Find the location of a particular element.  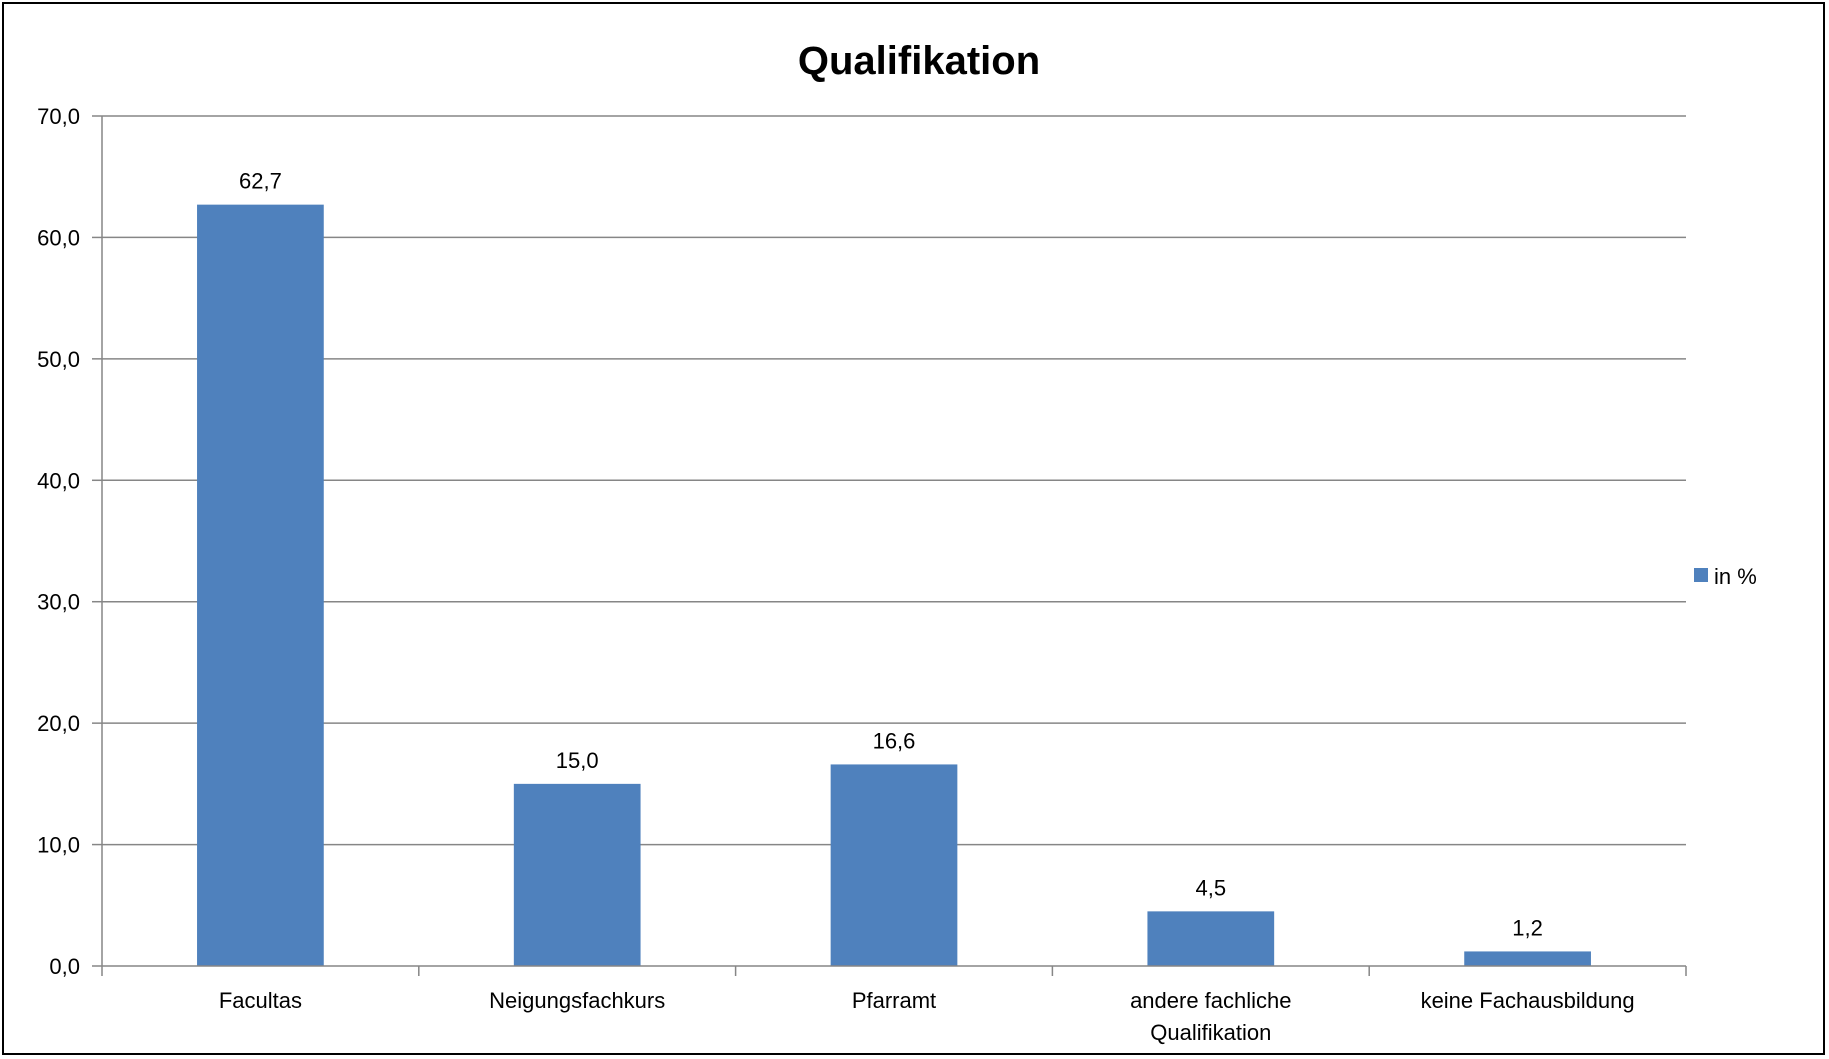

legend-label: in % is located at coordinates (1735, 576).